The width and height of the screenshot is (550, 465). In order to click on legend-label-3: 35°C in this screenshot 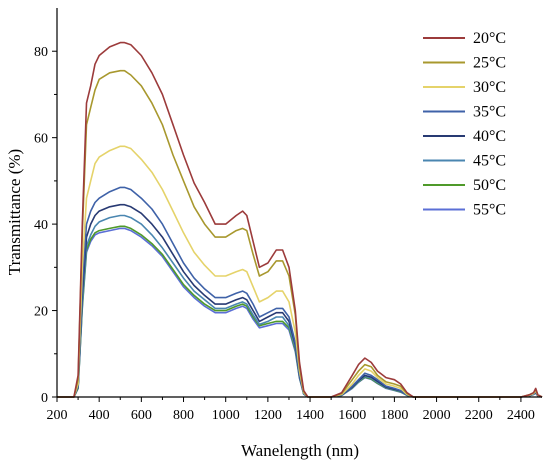, I will do `click(489, 112)`.